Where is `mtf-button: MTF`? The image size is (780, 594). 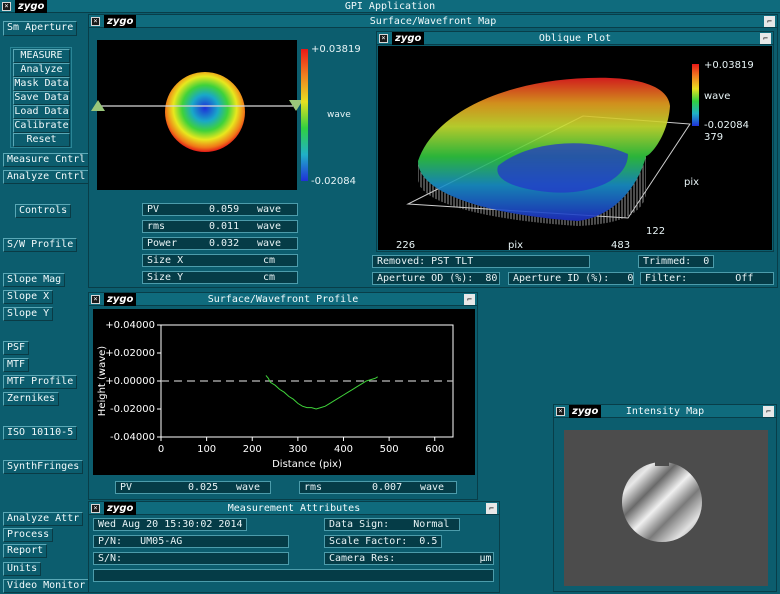 mtf-button: MTF is located at coordinates (16, 365).